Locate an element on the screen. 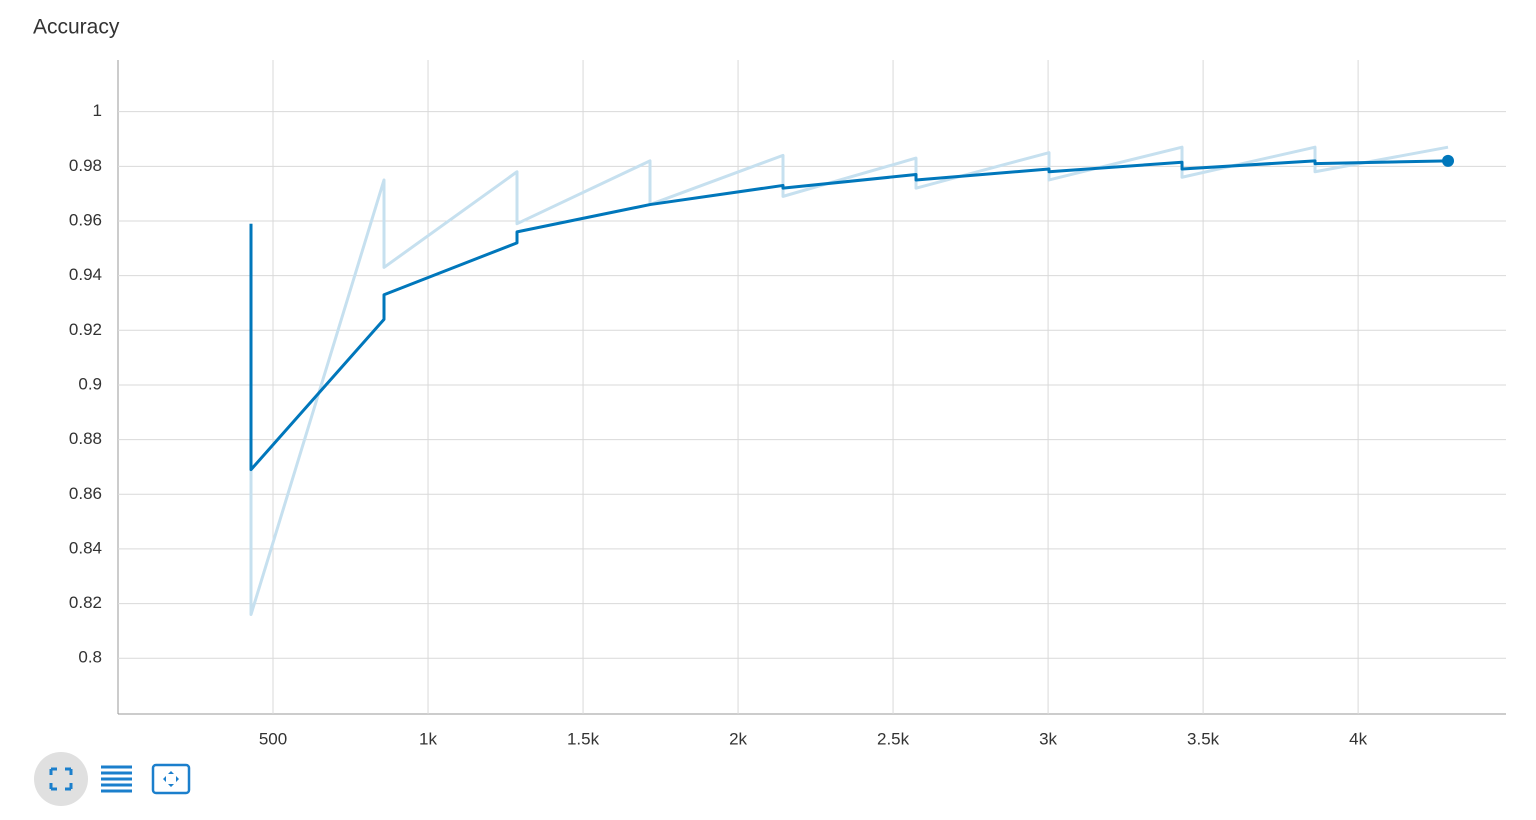 The width and height of the screenshot is (1536, 820). y-tick-label: 0.92 is located at coordinates (85, 329).